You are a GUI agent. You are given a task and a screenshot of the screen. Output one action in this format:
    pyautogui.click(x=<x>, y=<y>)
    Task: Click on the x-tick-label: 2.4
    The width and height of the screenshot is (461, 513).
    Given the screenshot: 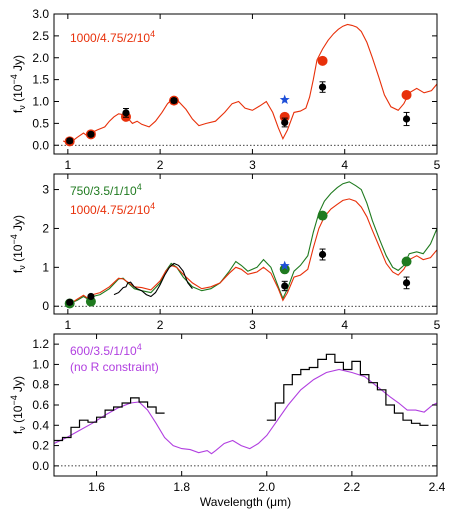 What is the action you would take?
    pyautogui.click(x=437, y=487)
    